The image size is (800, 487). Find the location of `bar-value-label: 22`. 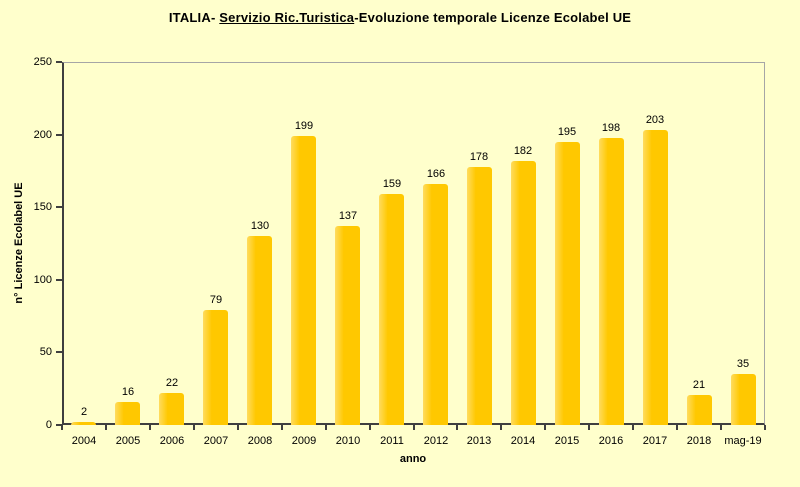

bar-value-label: 22 is located at coordinates (172, 383).